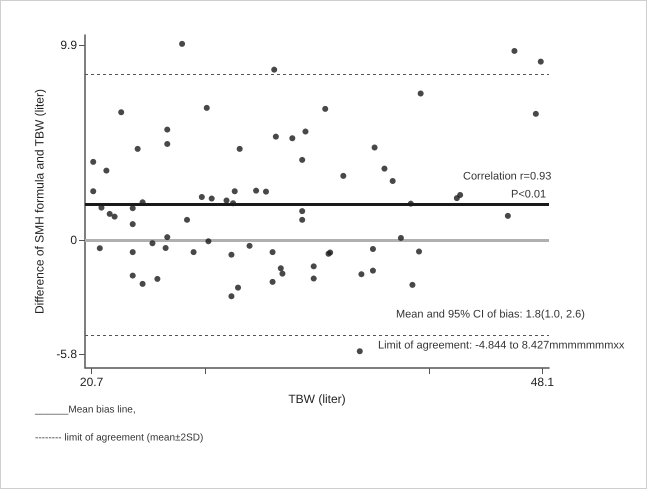 This screenshot has width=647, height=489. What do you see at coordinates (92, 382) in the screenshot?
I see `x-tick-label: 20.7` at bounding box center [92, 382].